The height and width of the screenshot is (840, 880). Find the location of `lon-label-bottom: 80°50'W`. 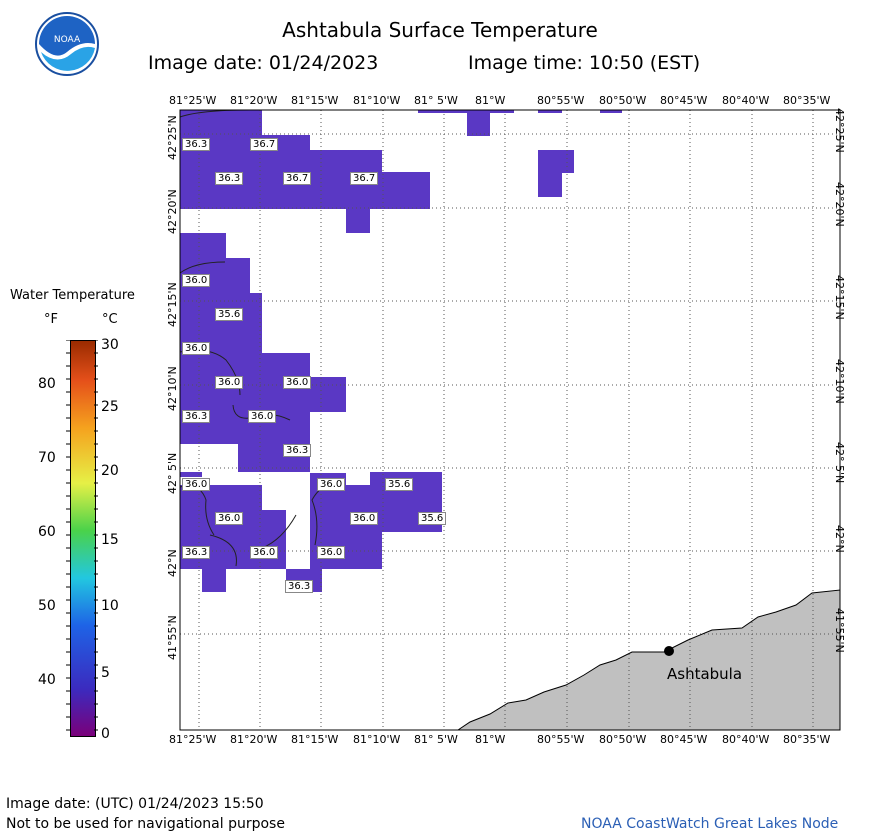

lon-label-bottom: 80°50'W is located at coordinates (623, 739).